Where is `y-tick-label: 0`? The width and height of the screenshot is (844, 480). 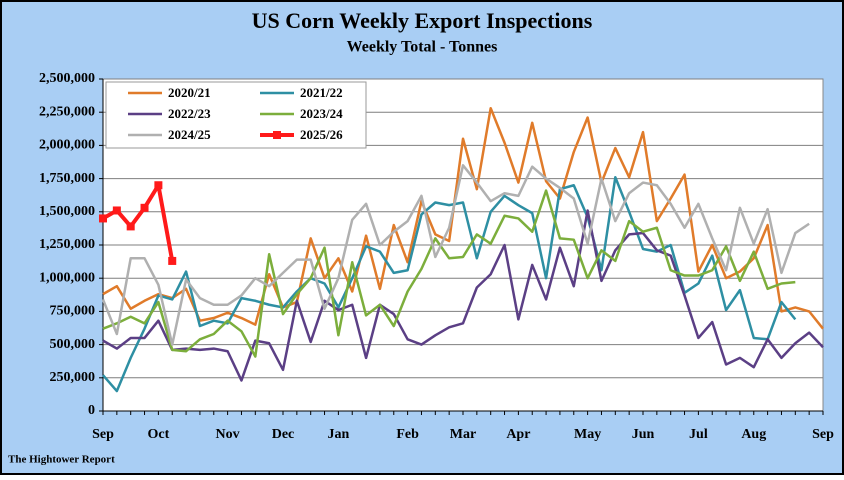 y-tick-label: 0 is located at coordinates (91, 410).